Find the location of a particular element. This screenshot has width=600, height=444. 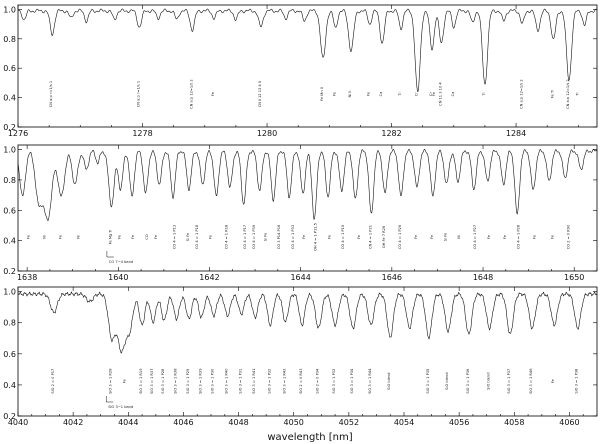

line-id-label: SiO 3 = 1 P32 is located at coordinates (269, 381).